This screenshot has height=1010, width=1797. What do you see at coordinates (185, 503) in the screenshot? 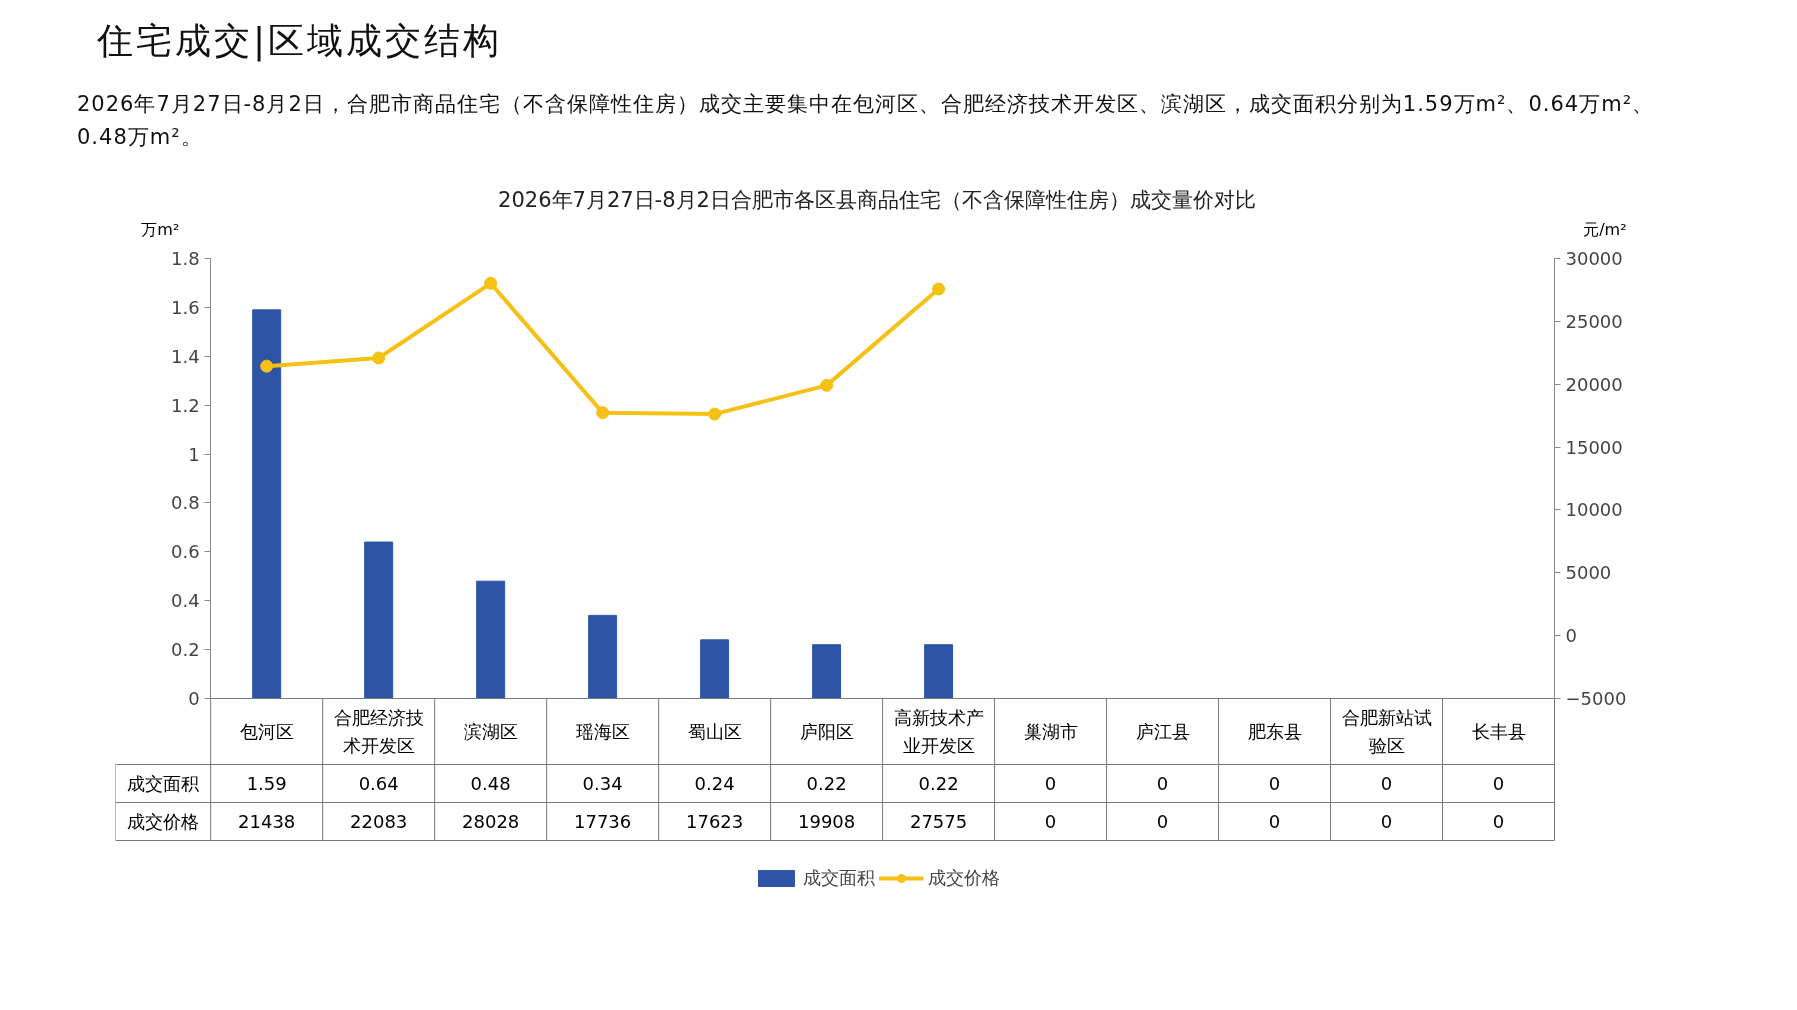
I see `y-tick-label: 0.8` at bounding box center [185, 503].